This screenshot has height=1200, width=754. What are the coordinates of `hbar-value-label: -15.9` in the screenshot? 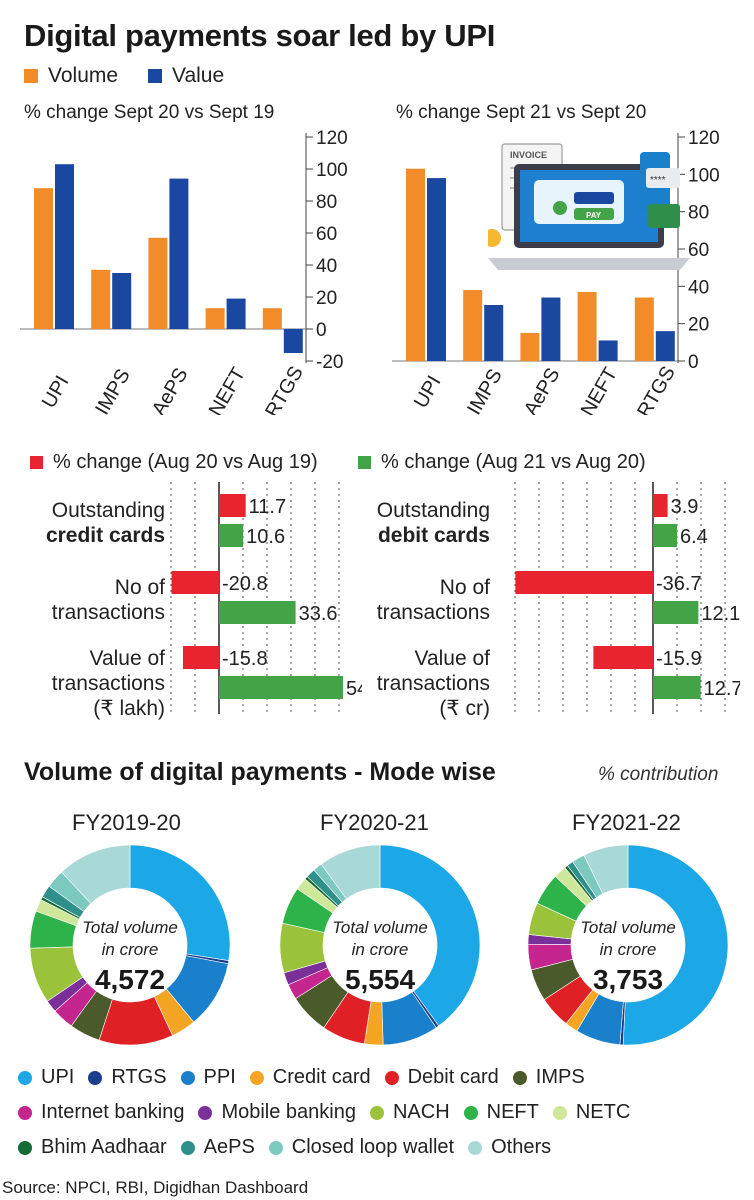 It's located at (679, 659).